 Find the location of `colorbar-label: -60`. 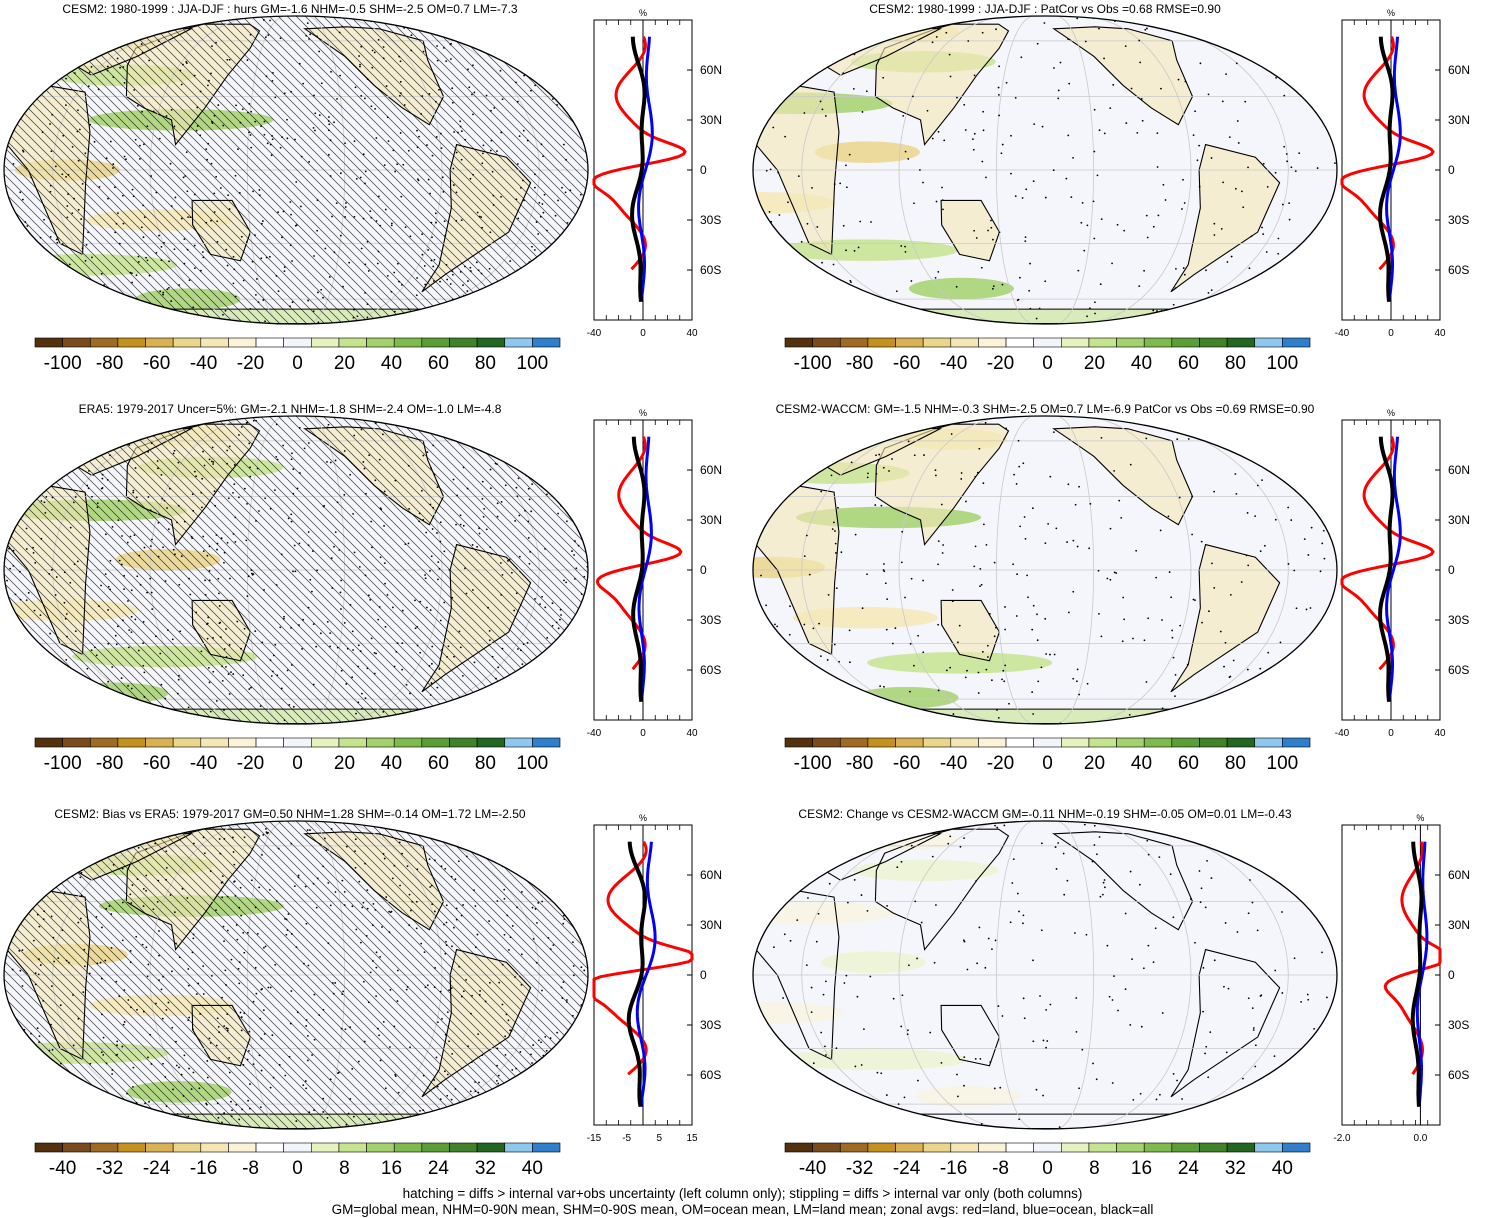

colorbar-label: -60 is located at coordinates (156, 363).